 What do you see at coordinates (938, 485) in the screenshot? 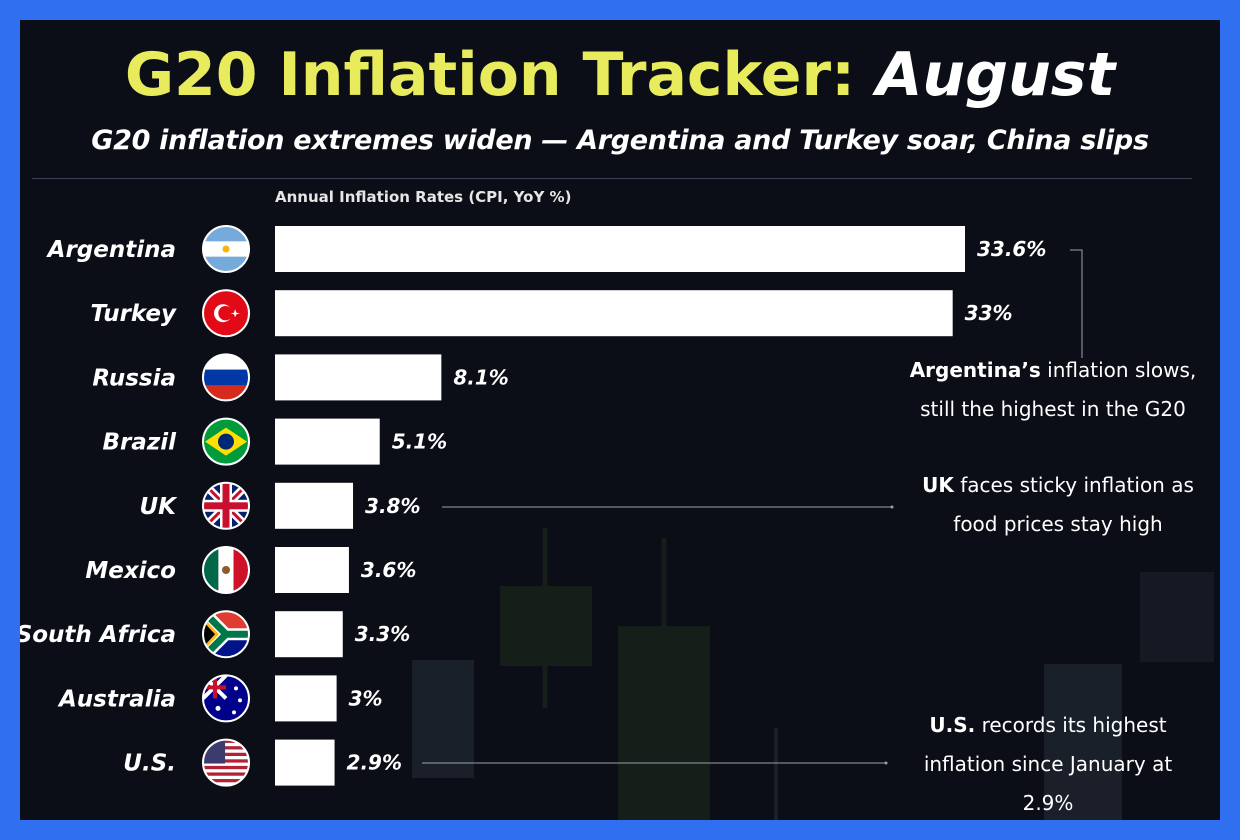
I see `annotation-uk-bold: UK` at bounding box center [938, 485].